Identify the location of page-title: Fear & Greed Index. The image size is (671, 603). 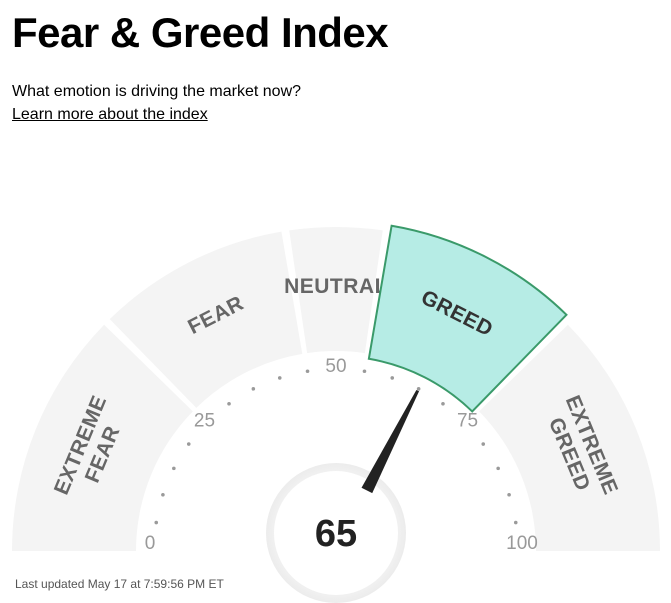
(200, 32).